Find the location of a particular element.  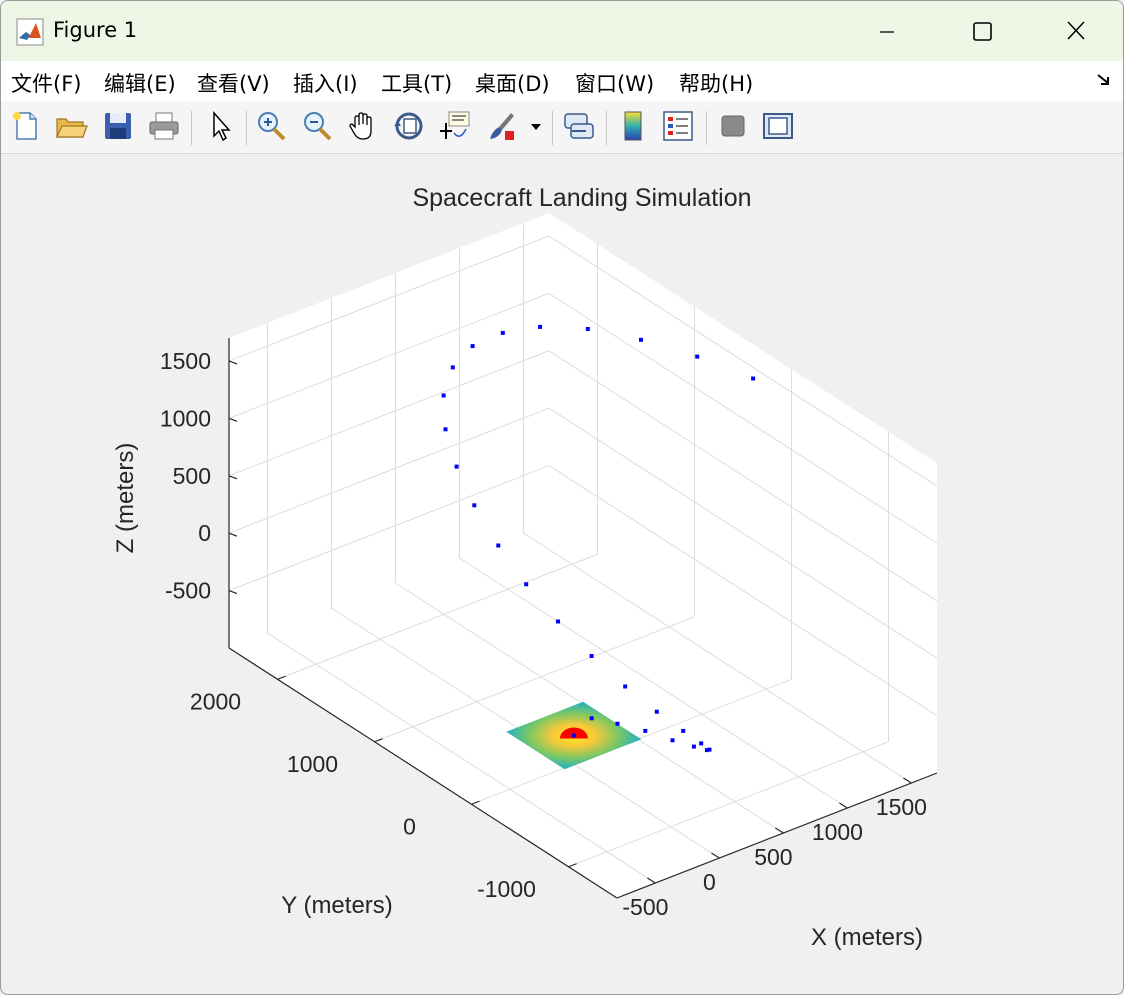

x-tick-label: 1500 is located at coordinates (901, 807).